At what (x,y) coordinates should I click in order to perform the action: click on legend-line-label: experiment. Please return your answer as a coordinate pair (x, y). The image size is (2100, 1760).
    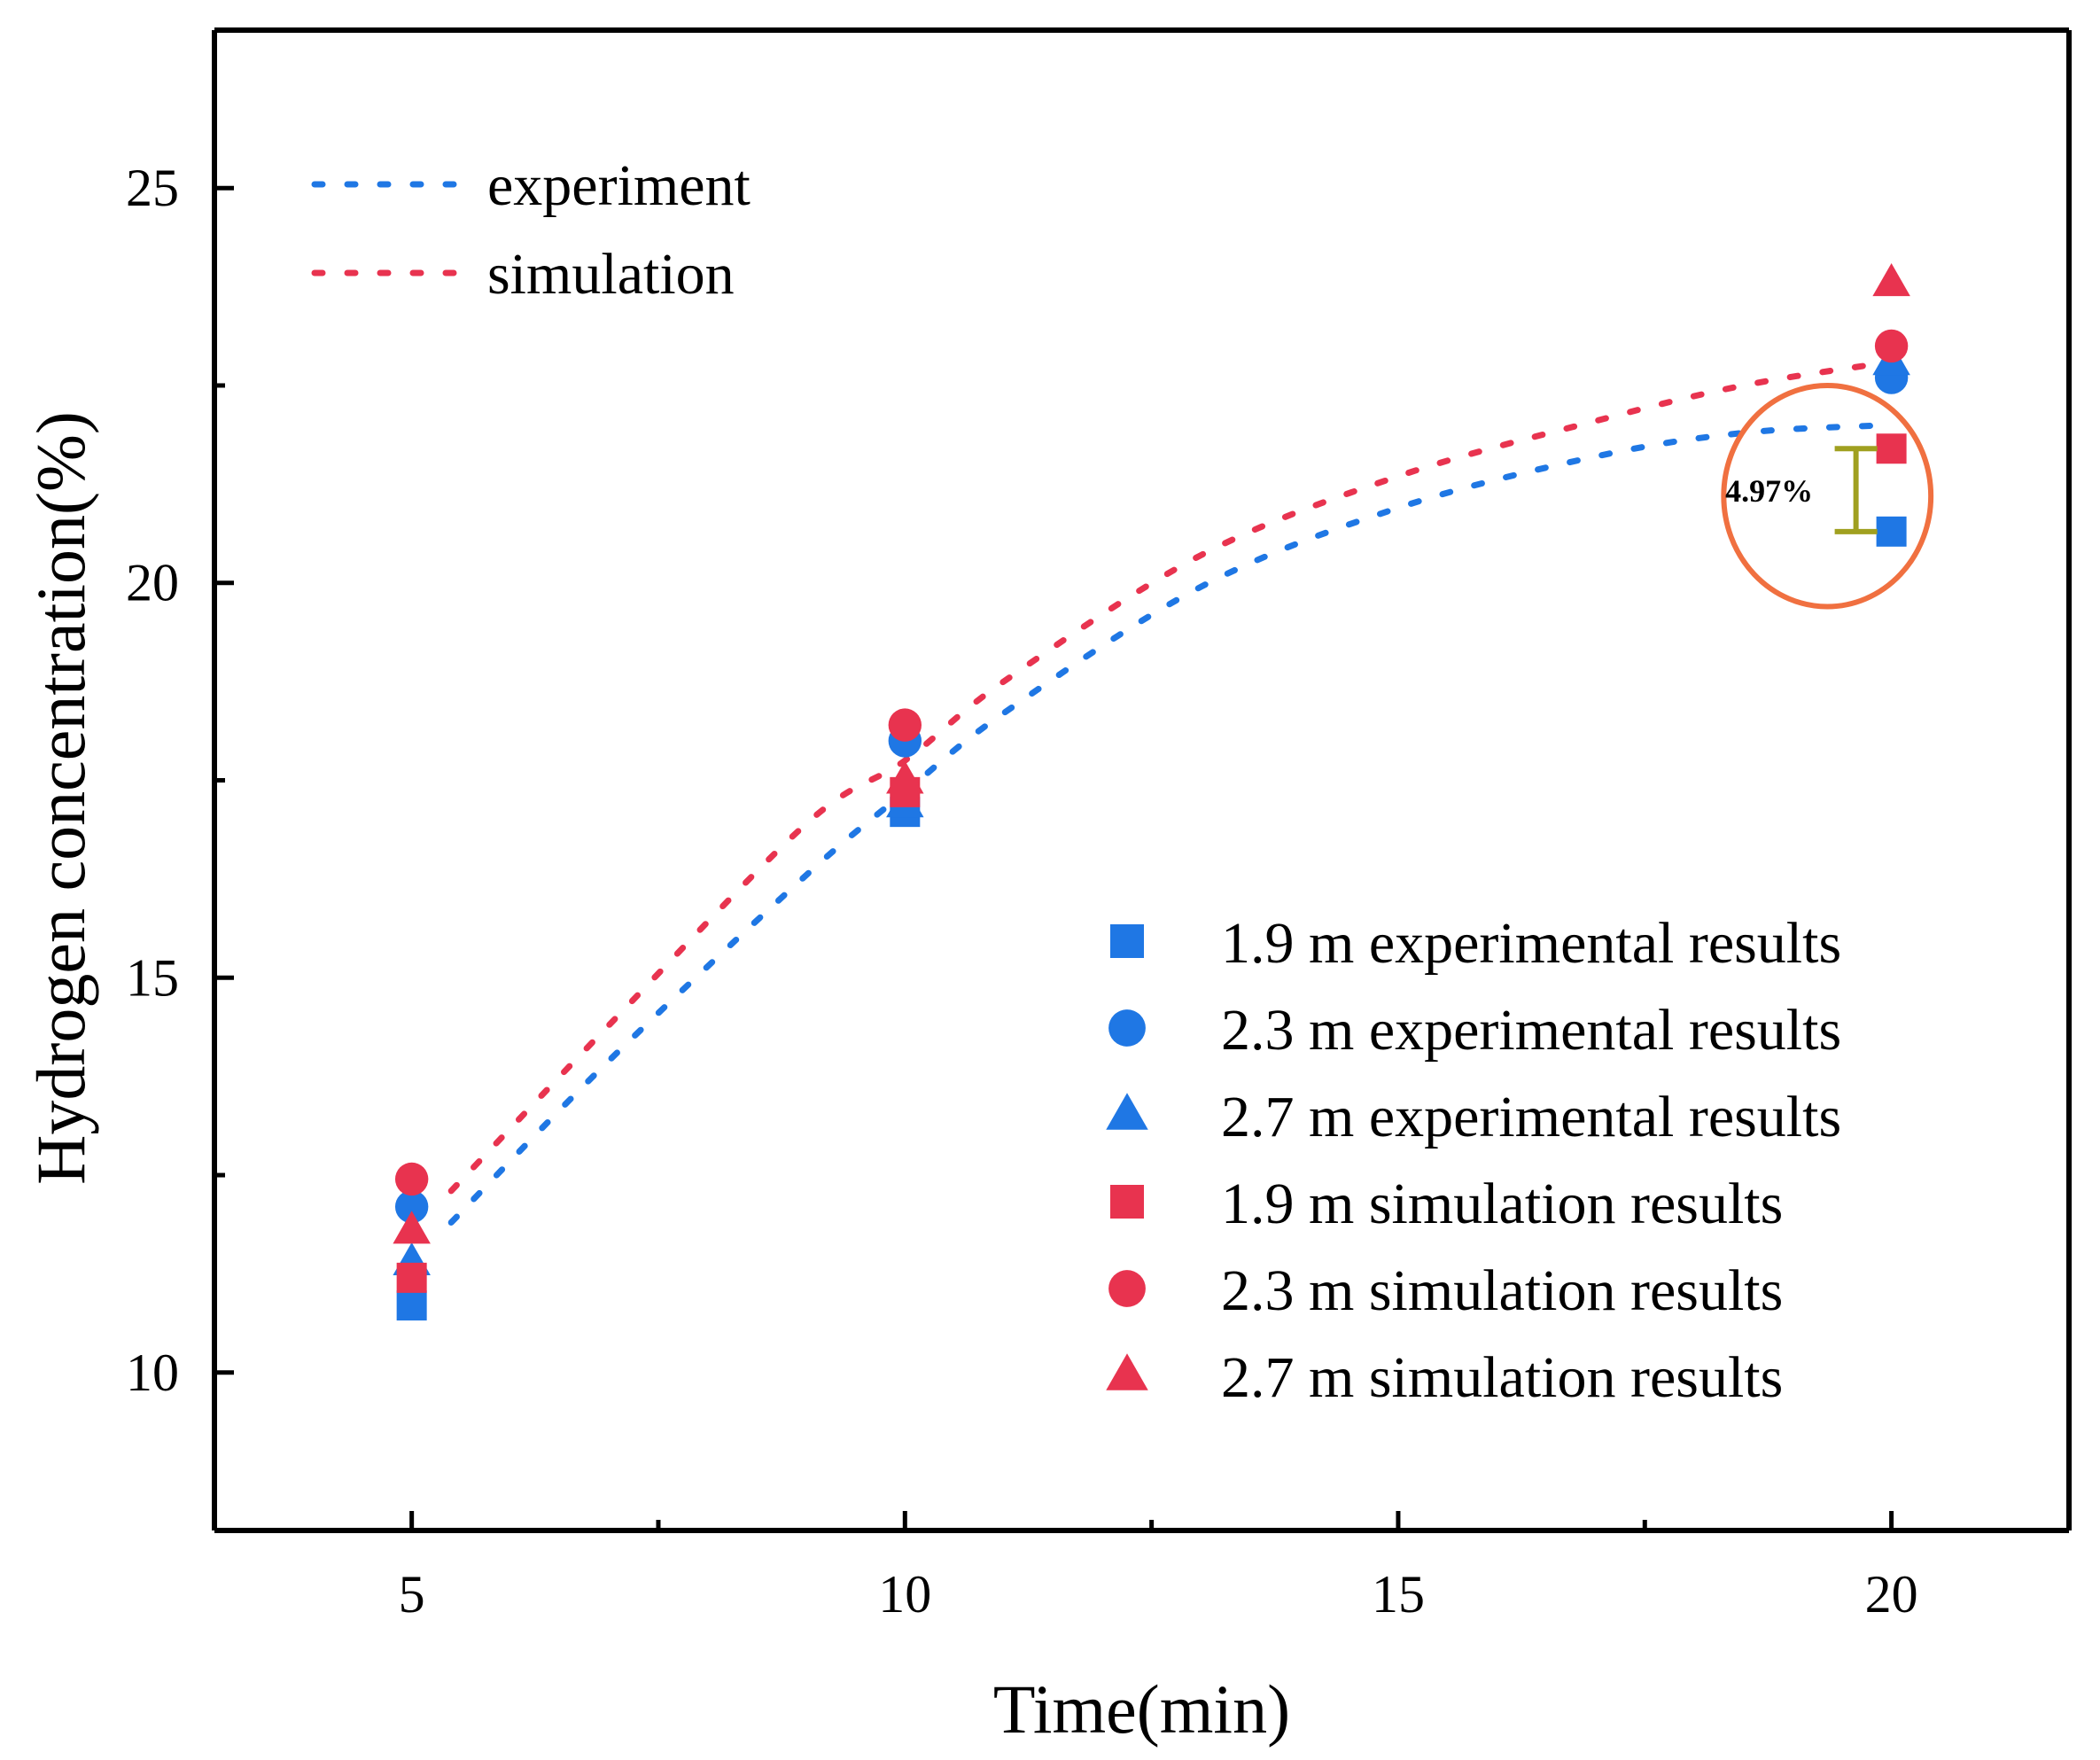
    Looking at the image, I should click on (619, 185).